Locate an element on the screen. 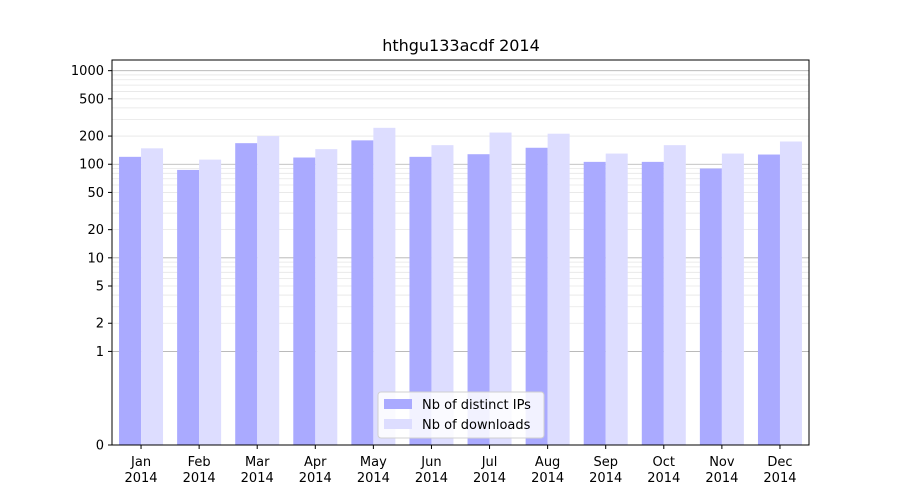  bar-distinct-ips-oct is located at coordinates (652, 303).